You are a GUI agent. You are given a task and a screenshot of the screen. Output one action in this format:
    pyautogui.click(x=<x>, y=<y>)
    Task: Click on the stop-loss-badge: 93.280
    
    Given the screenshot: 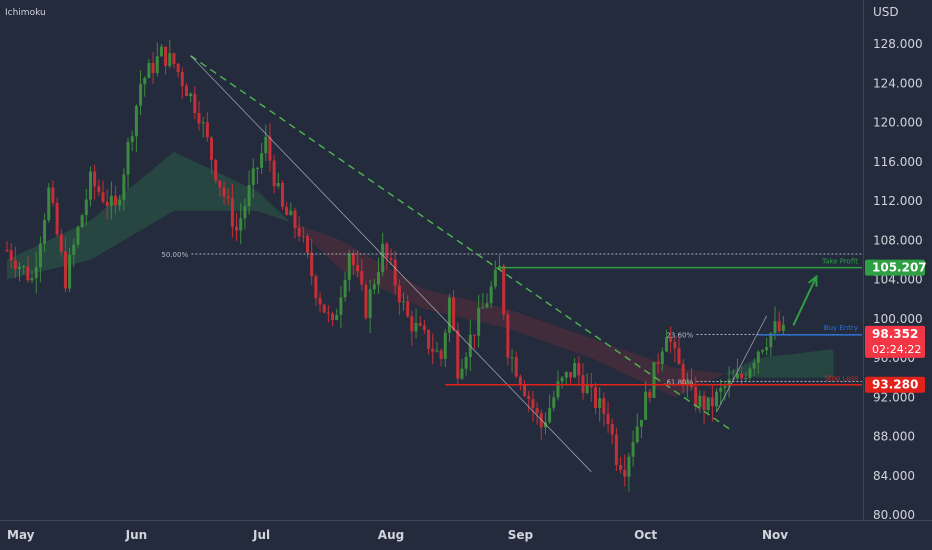 What is the action you would take?
    pyautogui.click(x=895, y=384)
    